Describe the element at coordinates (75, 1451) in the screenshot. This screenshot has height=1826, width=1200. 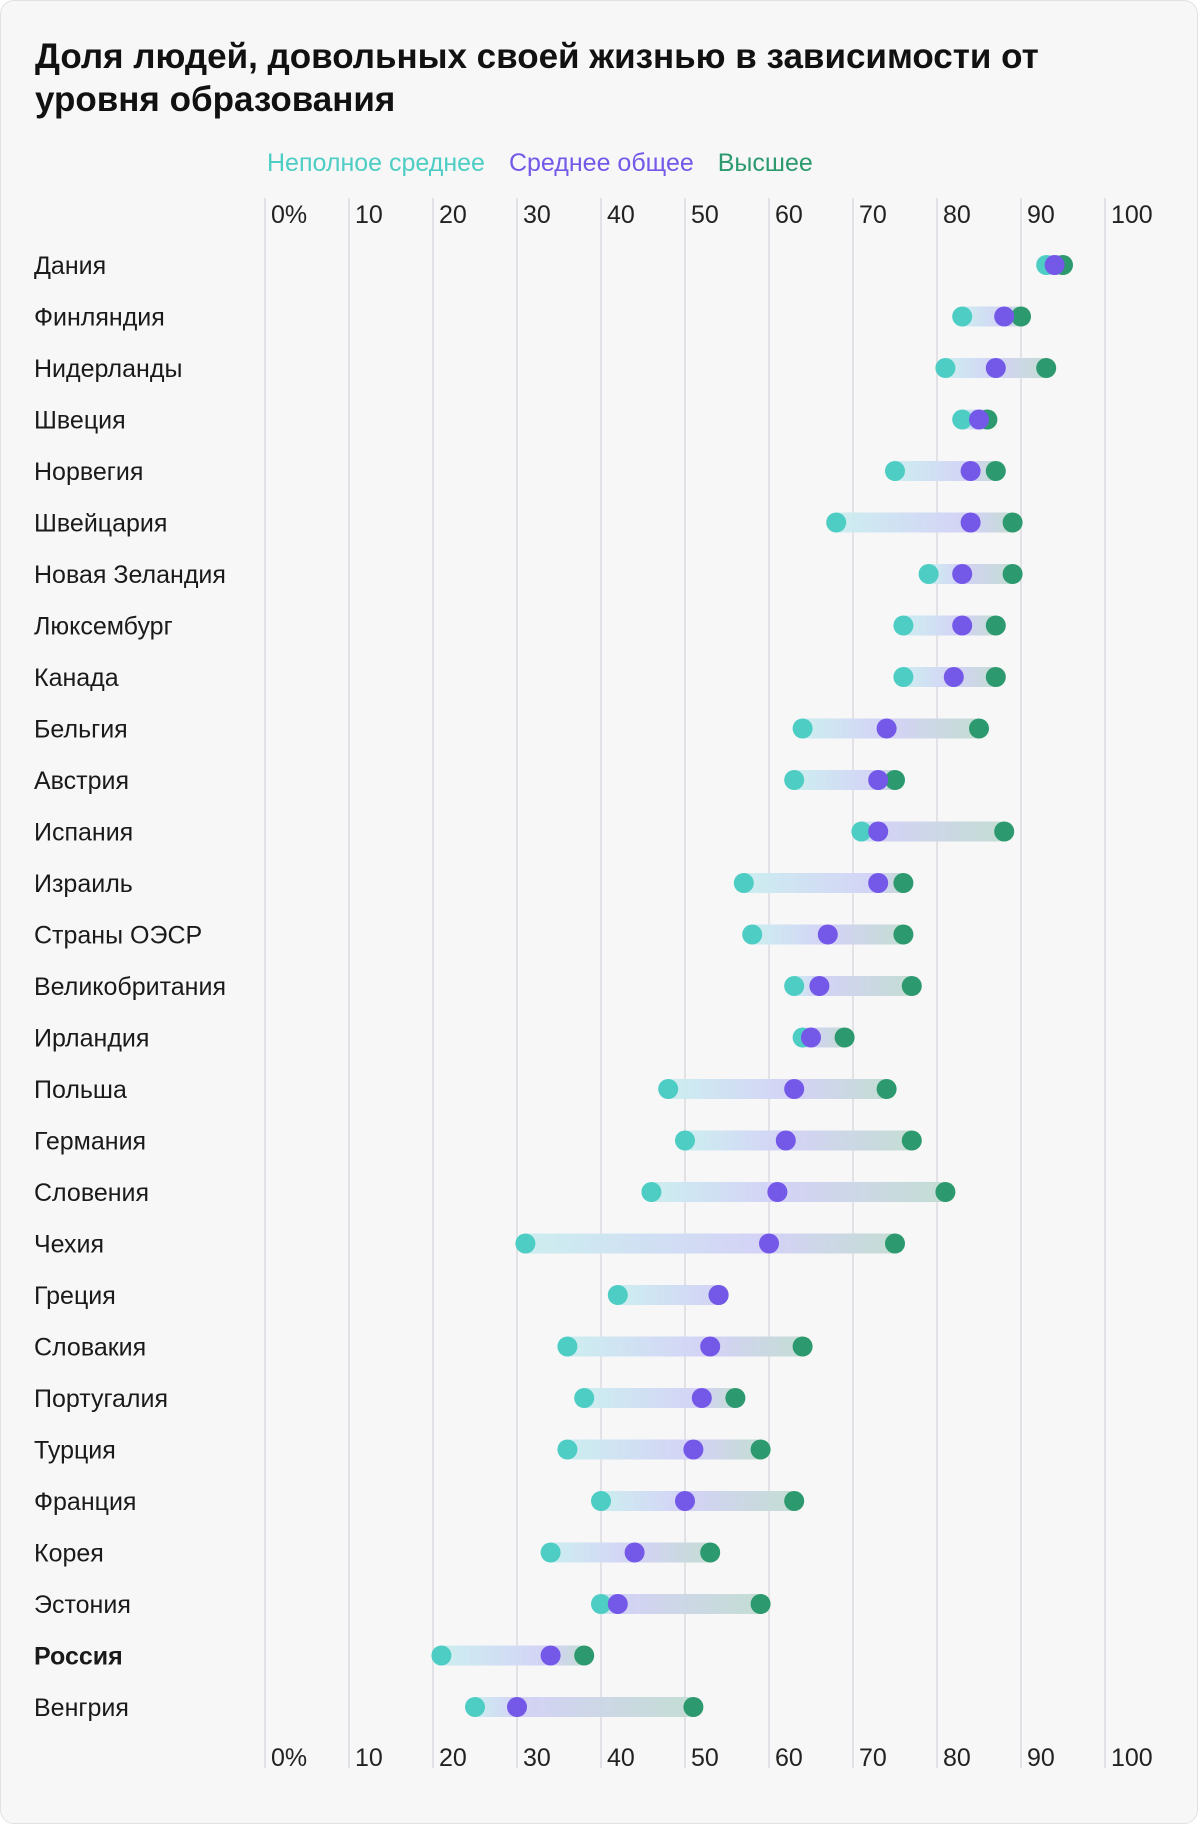
I see `country-label: Турция` at that location.